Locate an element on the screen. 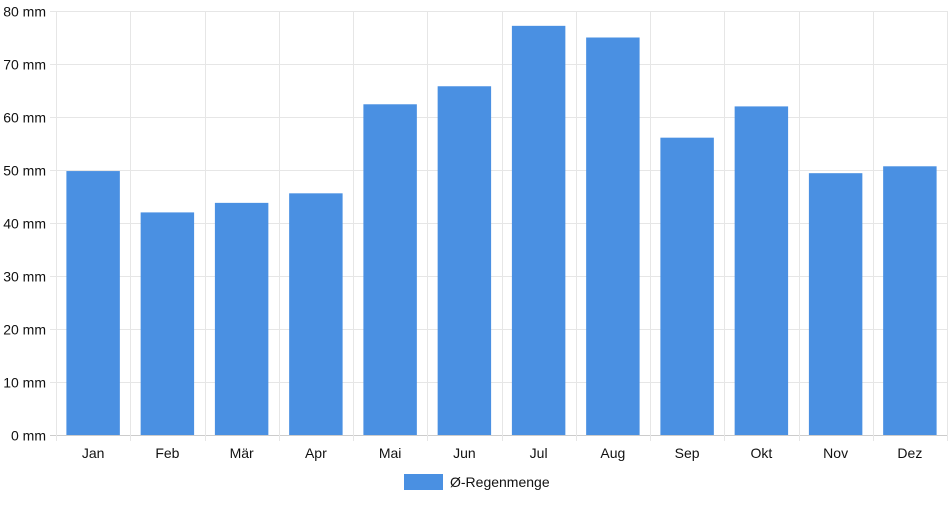  bar-apr is located at coordinates (316, 314).